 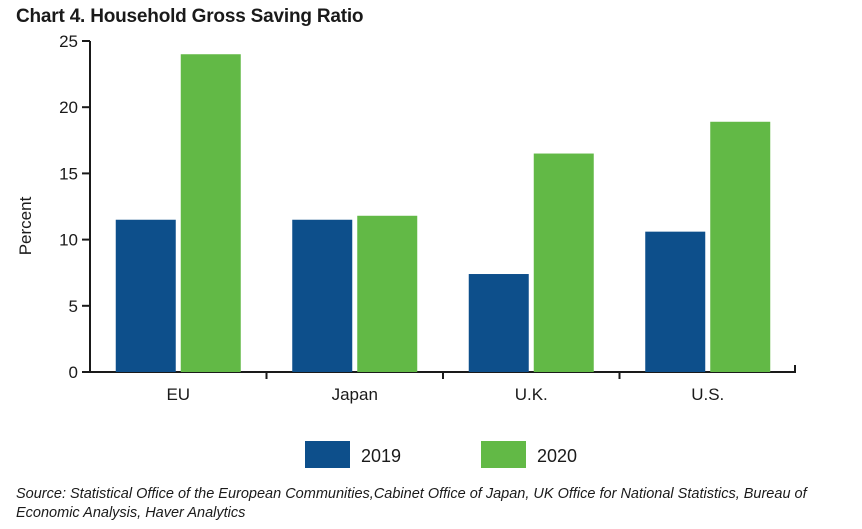 What do you see at coordinates (445, 394) in the screenshot?
I see `category-labels: EU Japan U.K. U.S.` at bounding box center [445, 394].